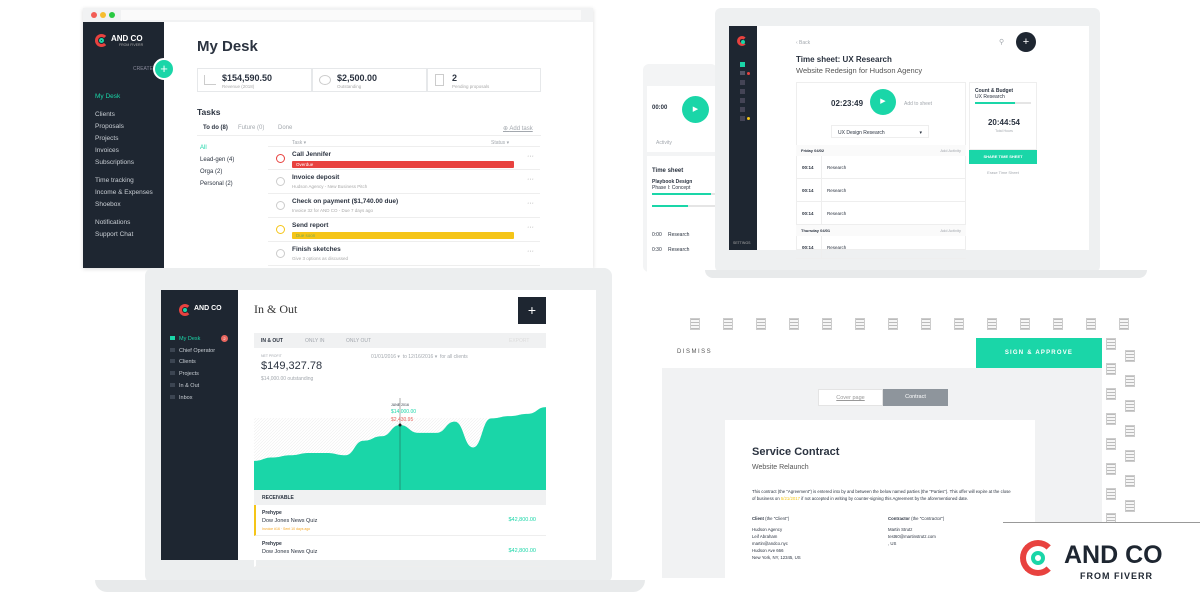 Image resolution: width=1200 pixels, height=600 pixels. Describe the element at coordinates (880, 131) in the screenshot. I see `activity-select: UX Design Research ▾` at that location.